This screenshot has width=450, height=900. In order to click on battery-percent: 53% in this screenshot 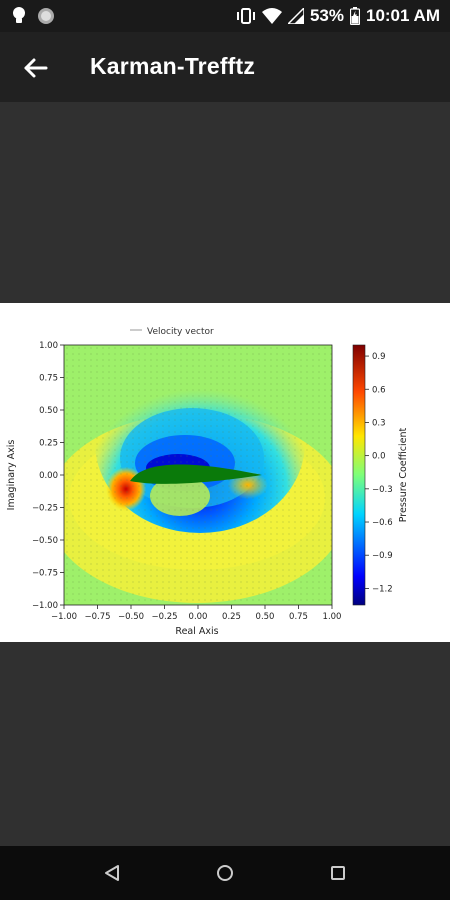, I will do `click(326, 15)`.